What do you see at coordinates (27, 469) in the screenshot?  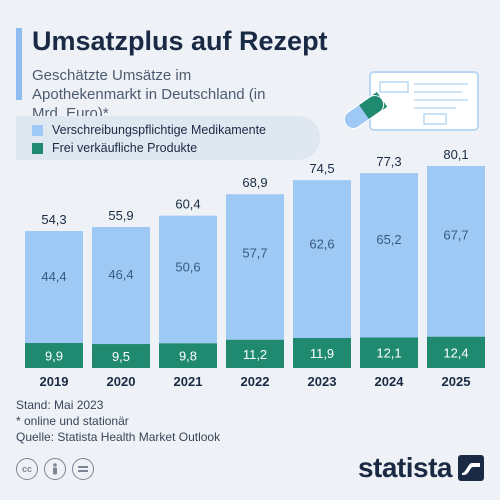 I see `cc-icon: cc` at bounding box center [27, 469].